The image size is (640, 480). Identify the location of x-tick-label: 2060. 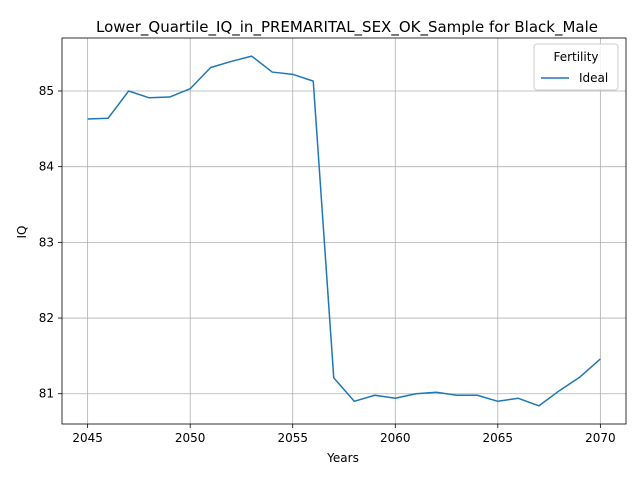
(395, 438).